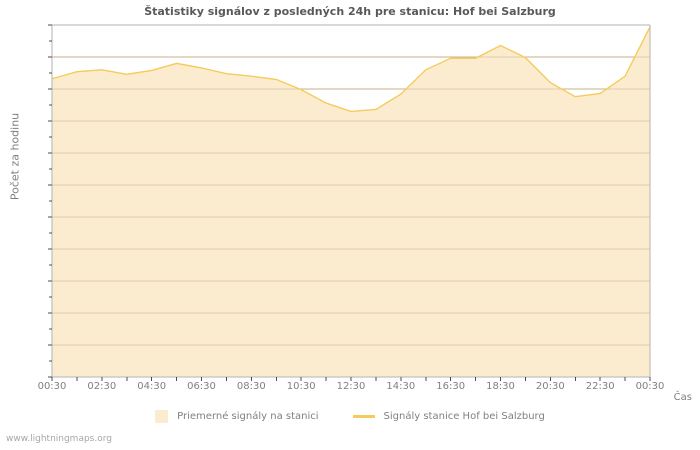  Describe the element at coordinates (401, 386) in the screenshot. I see `x-tick-label: 14:30` at that location.